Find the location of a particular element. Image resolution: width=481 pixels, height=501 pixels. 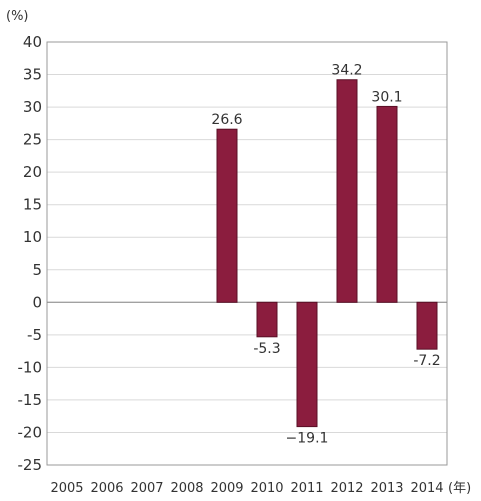

data-label-2012: 34.2 is located at coordinates (346, 71).